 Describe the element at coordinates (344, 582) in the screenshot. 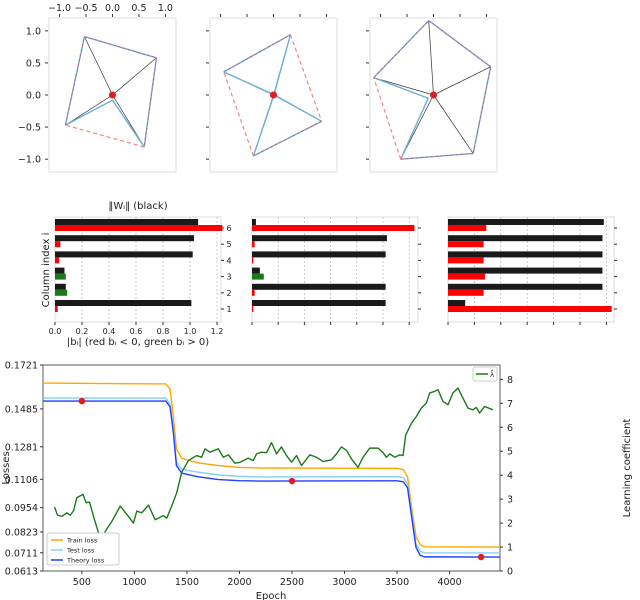

I see `x-tick-label: 3000` at that location.